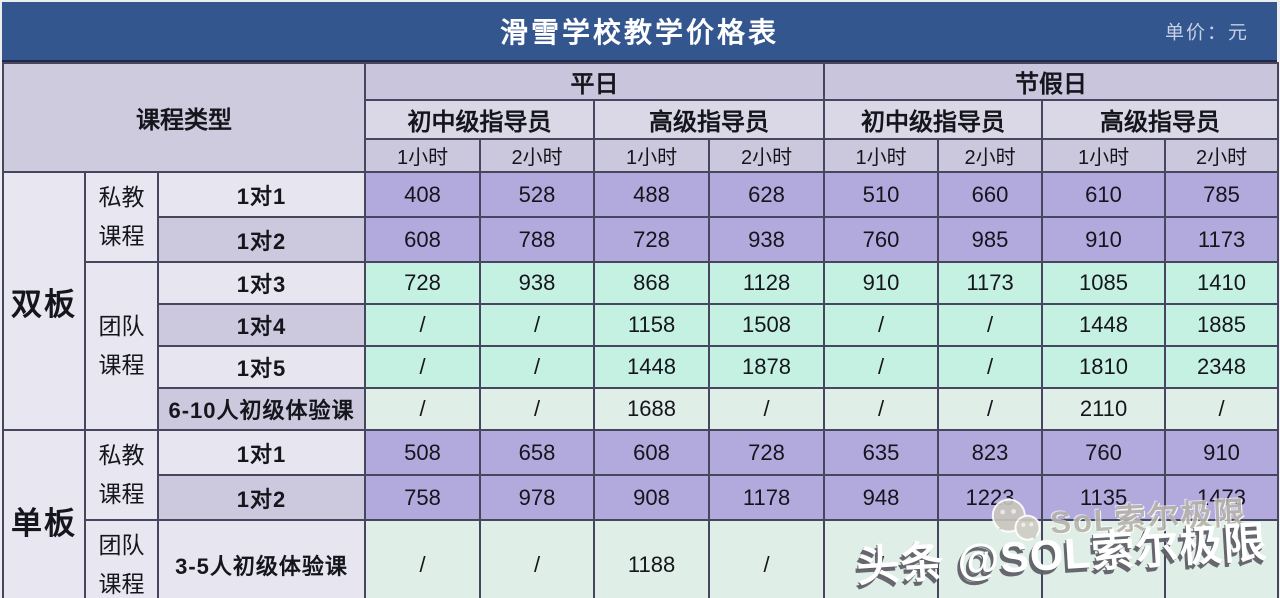 This screenshot has height=598, width=1280. Describe the element at coordinates (639, 33) in the screenshot. I see `page-title: 滑雪学校教学价格表` at that location.